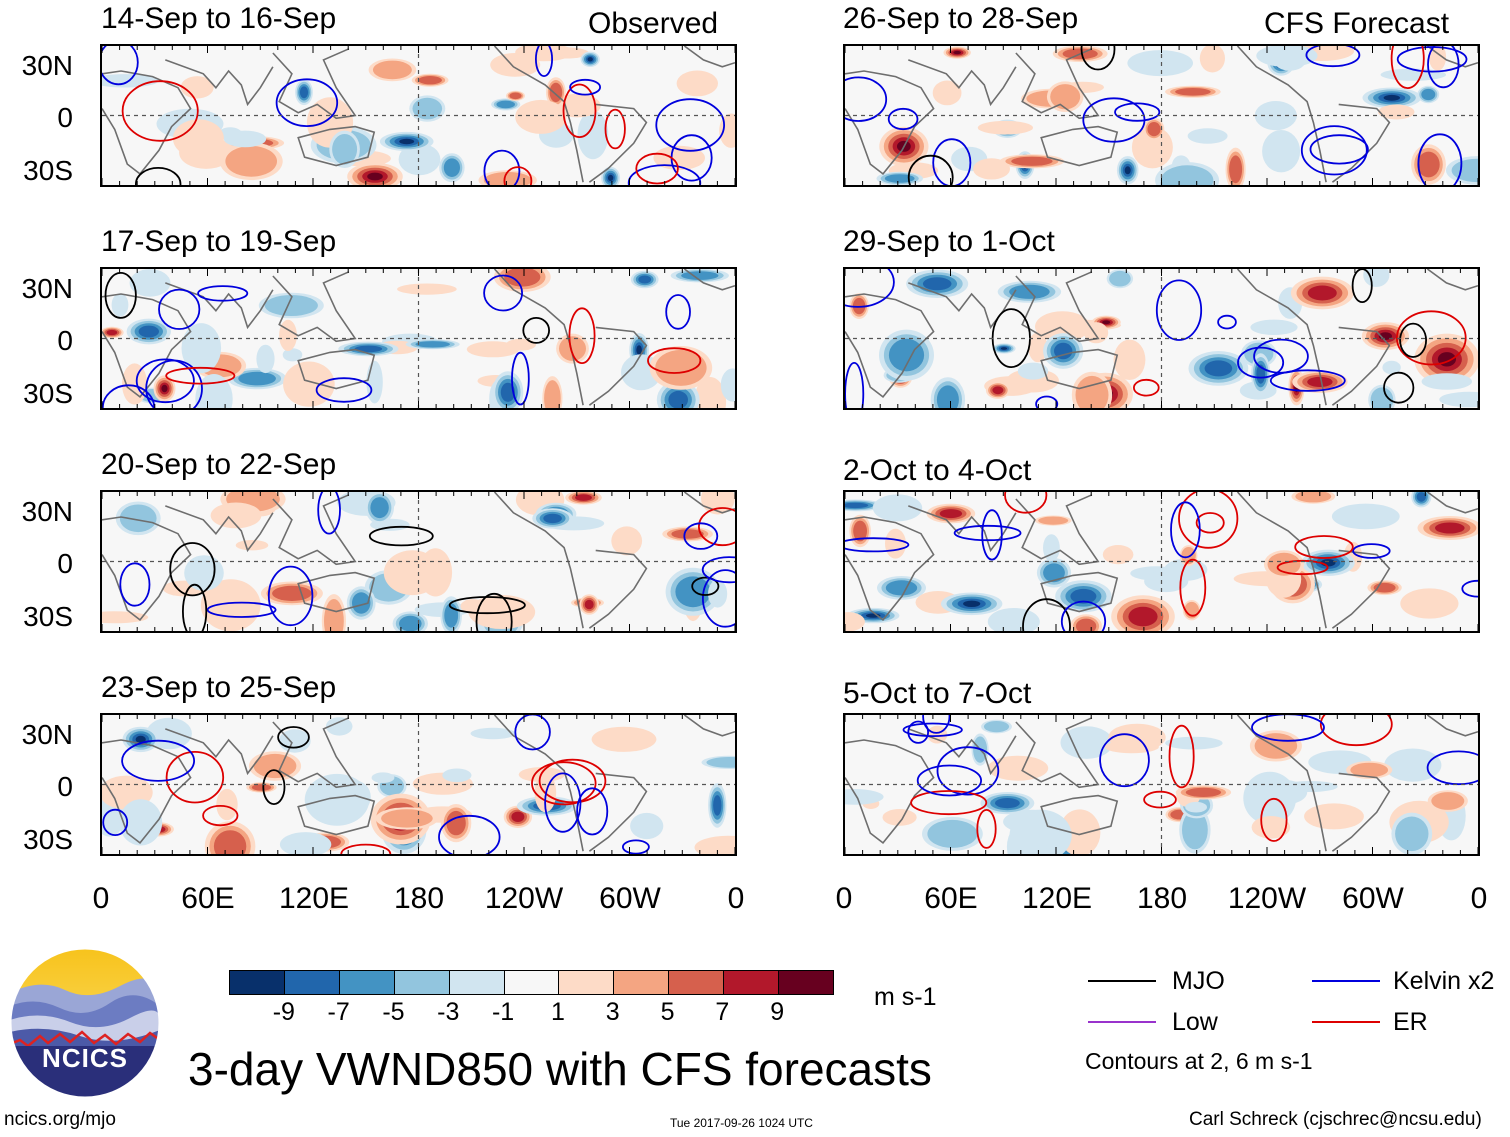 The width and height of the screenshot is (1510, 1137). I want to click on colorbar-tick-label: -9, so click(283, 1012).